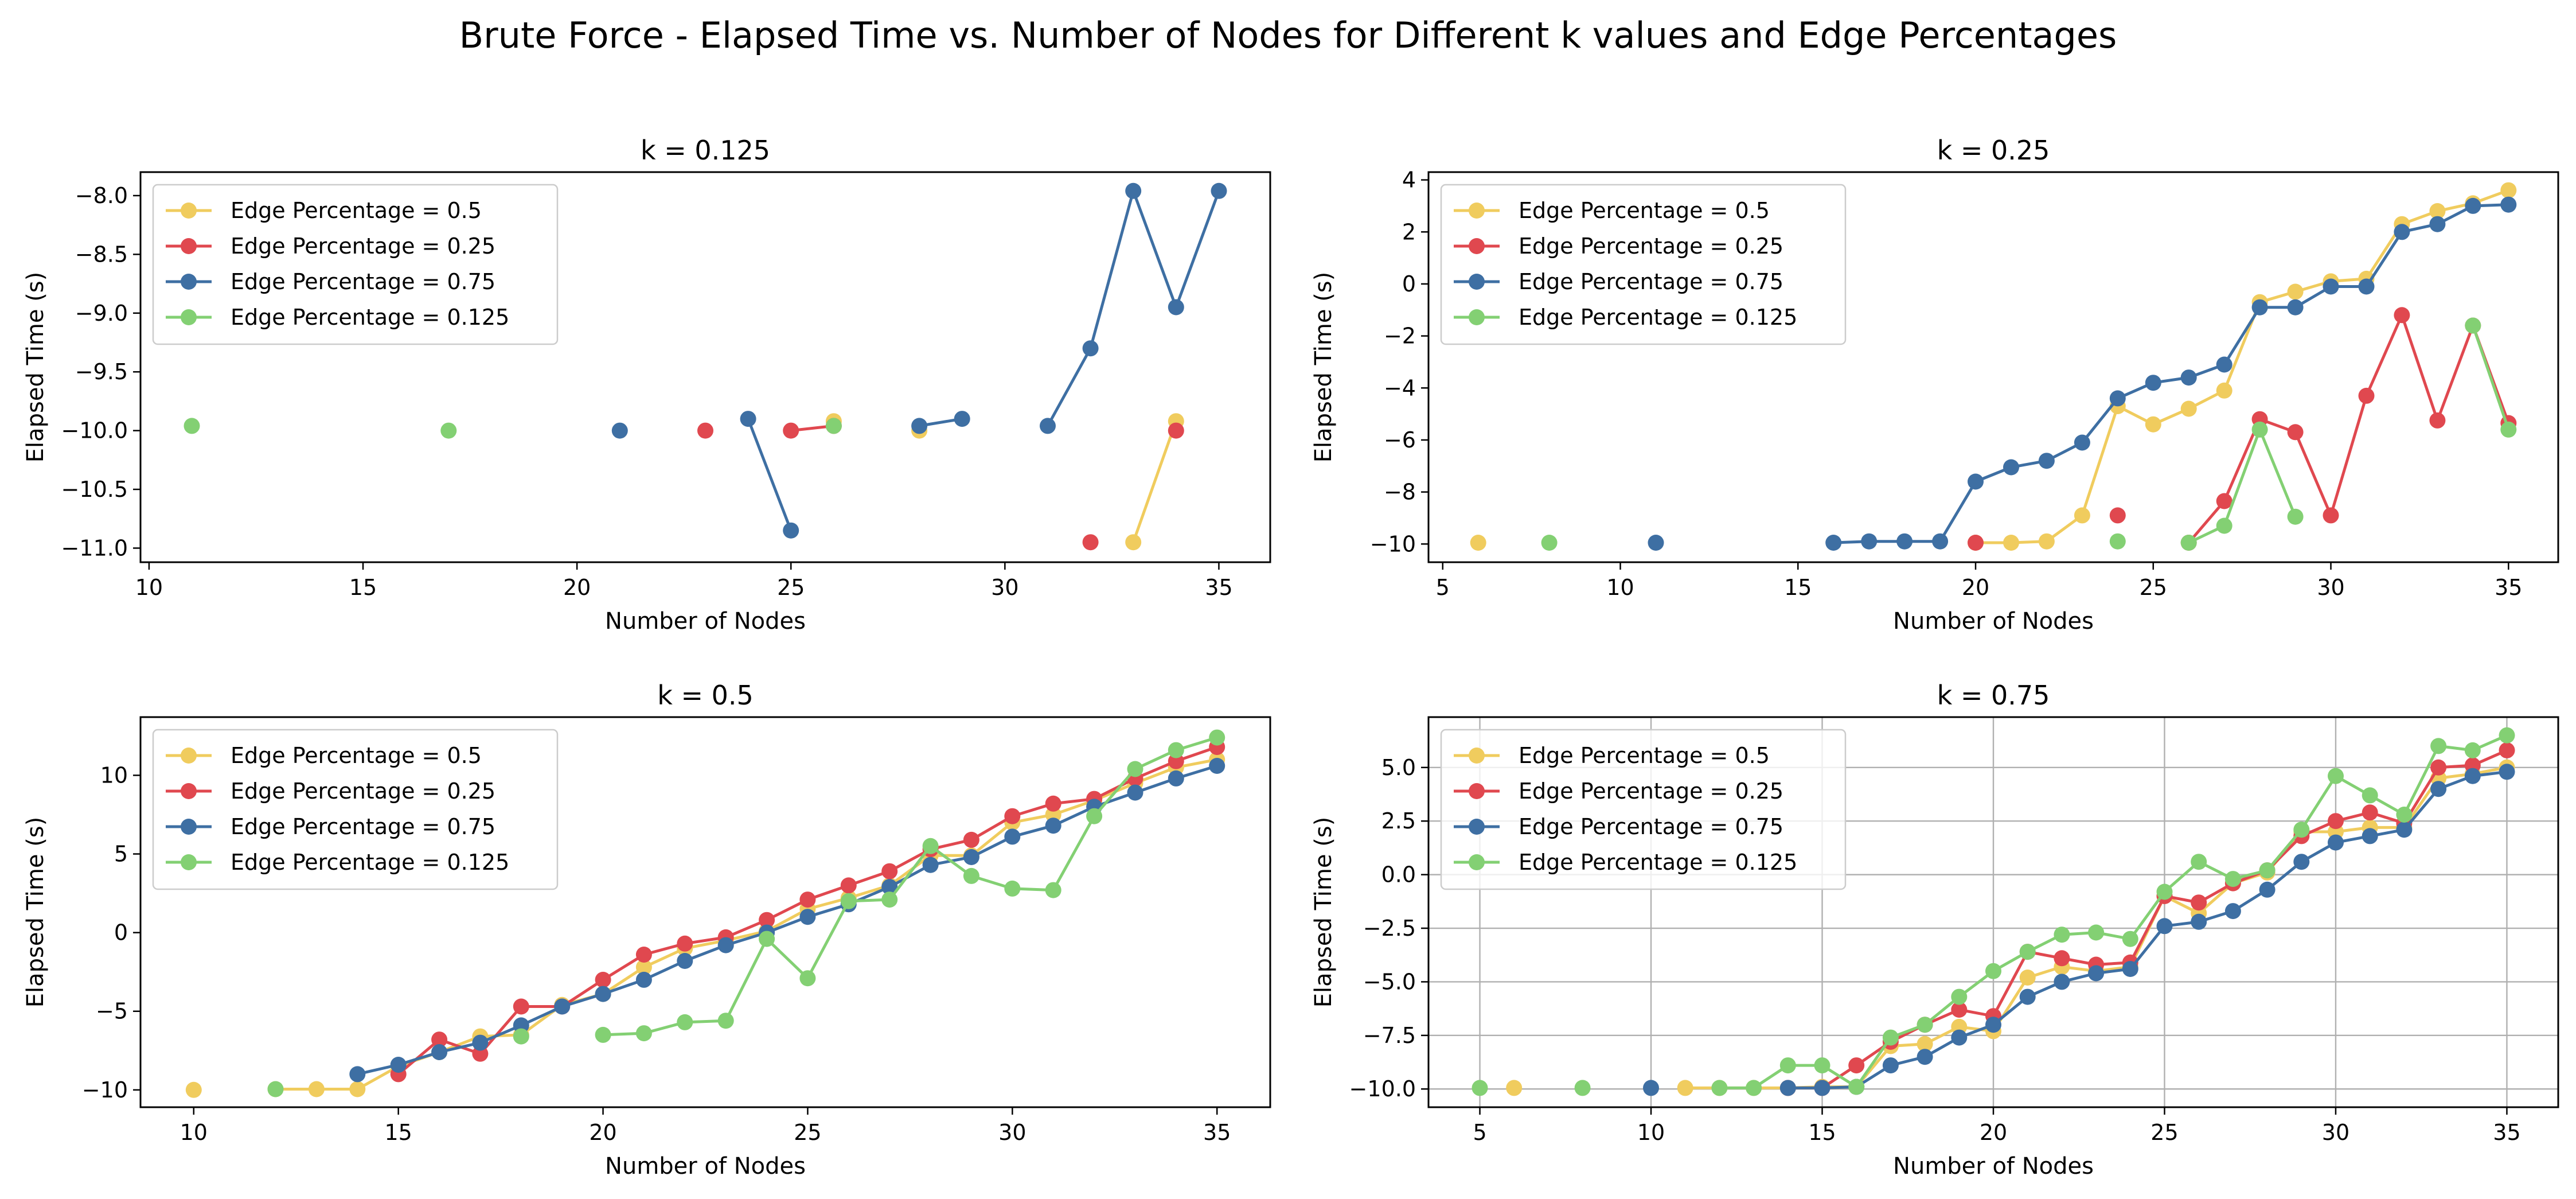 The width and height of the screenshot is (2576, 1199). I want to click on legend-item: Edge Percentage = 0.75, so click(330, 281).